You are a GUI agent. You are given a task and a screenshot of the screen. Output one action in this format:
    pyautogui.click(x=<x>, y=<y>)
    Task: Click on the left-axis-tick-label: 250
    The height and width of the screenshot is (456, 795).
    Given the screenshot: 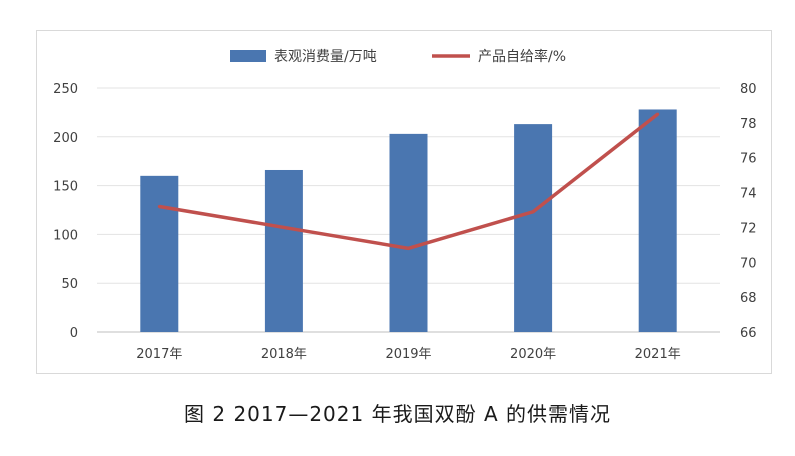 What is the action you would take?
    pyautogui.click(x=65, y=89)
    